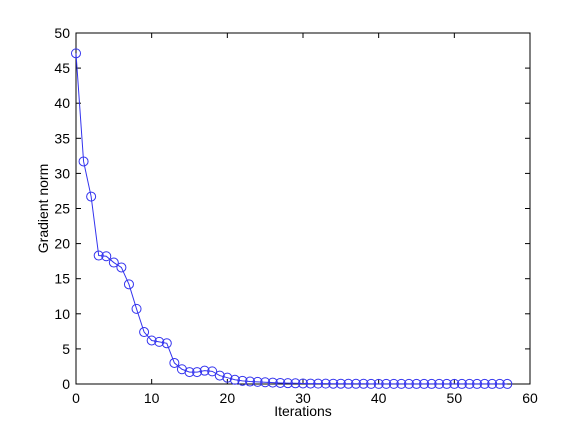 This screenshot has width=584, height=431. I want to click on x-tick-label: 50, so click(455, 398).